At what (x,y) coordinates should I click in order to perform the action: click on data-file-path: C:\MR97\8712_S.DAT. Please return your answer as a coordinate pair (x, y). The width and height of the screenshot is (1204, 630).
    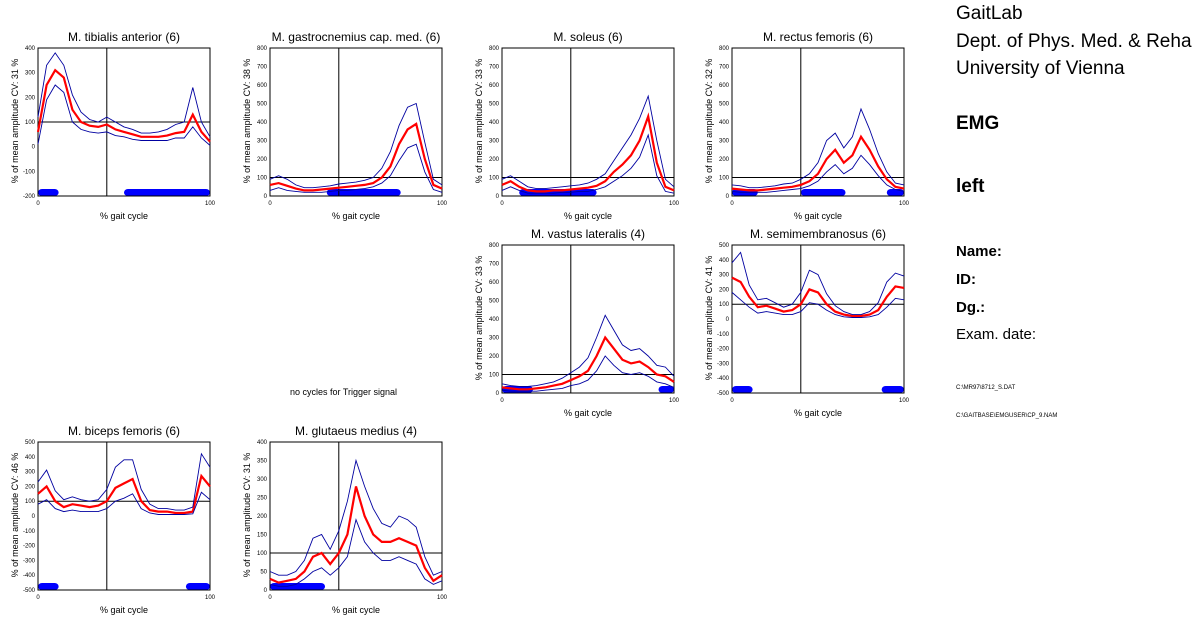
    Looking at the image, I should click on (986, 388).